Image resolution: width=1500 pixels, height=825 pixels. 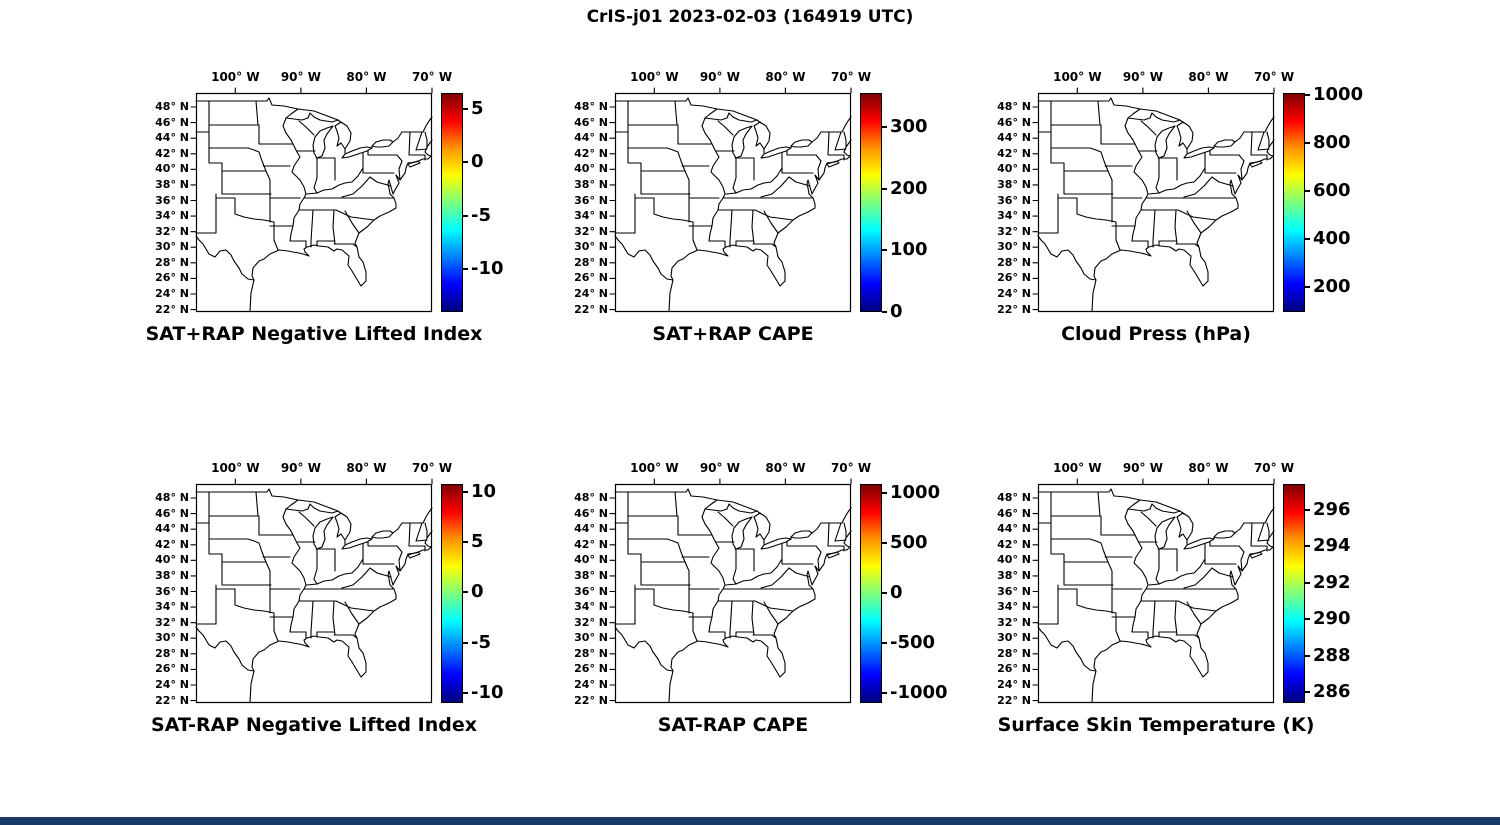 What do you see at coordinates (909, 126) in the screenshot?
I see `colorbar-tick-label: 300` at bounding box center [909, 126].